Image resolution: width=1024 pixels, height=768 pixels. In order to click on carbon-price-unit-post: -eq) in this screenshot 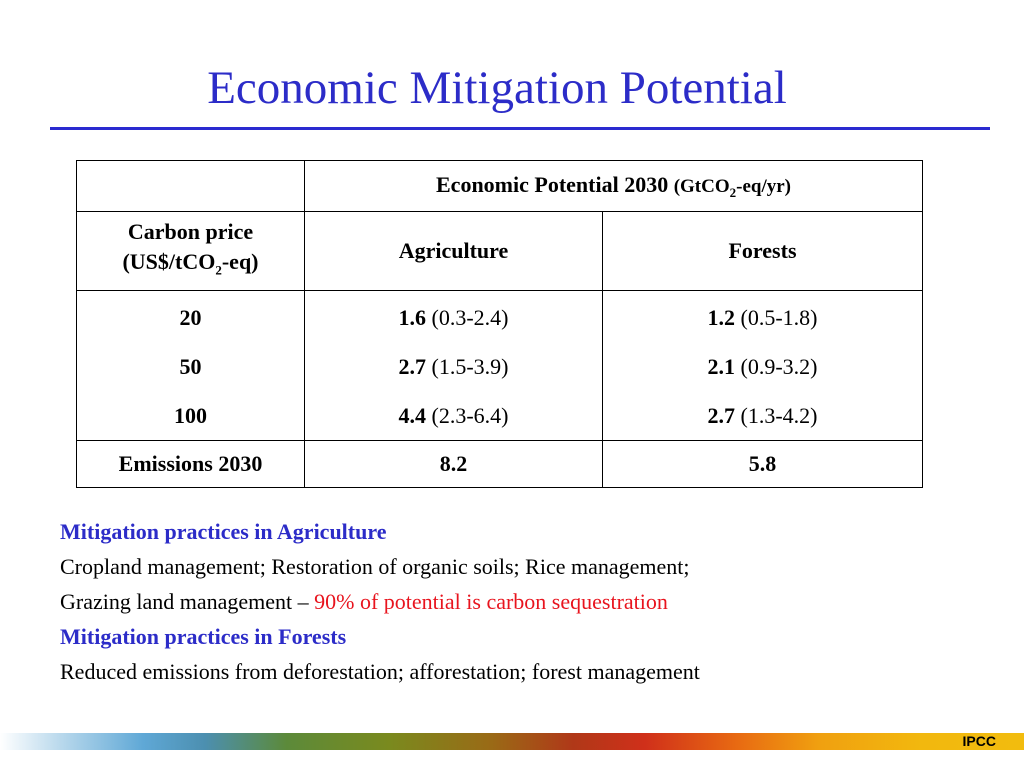, I will do `click(240, 261)`.